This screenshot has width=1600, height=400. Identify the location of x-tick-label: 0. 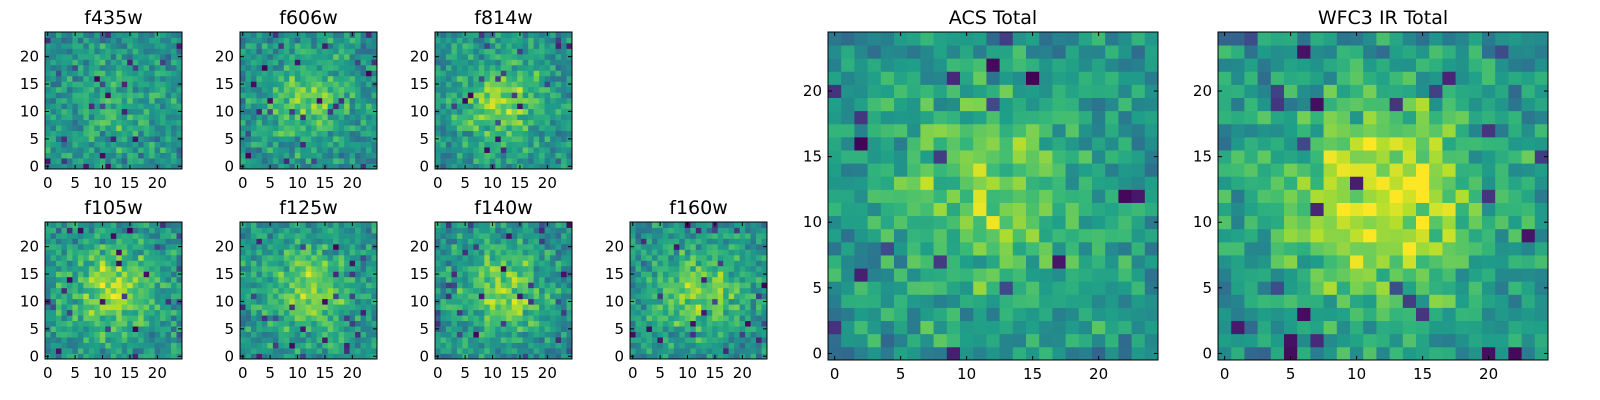
(243, 183).